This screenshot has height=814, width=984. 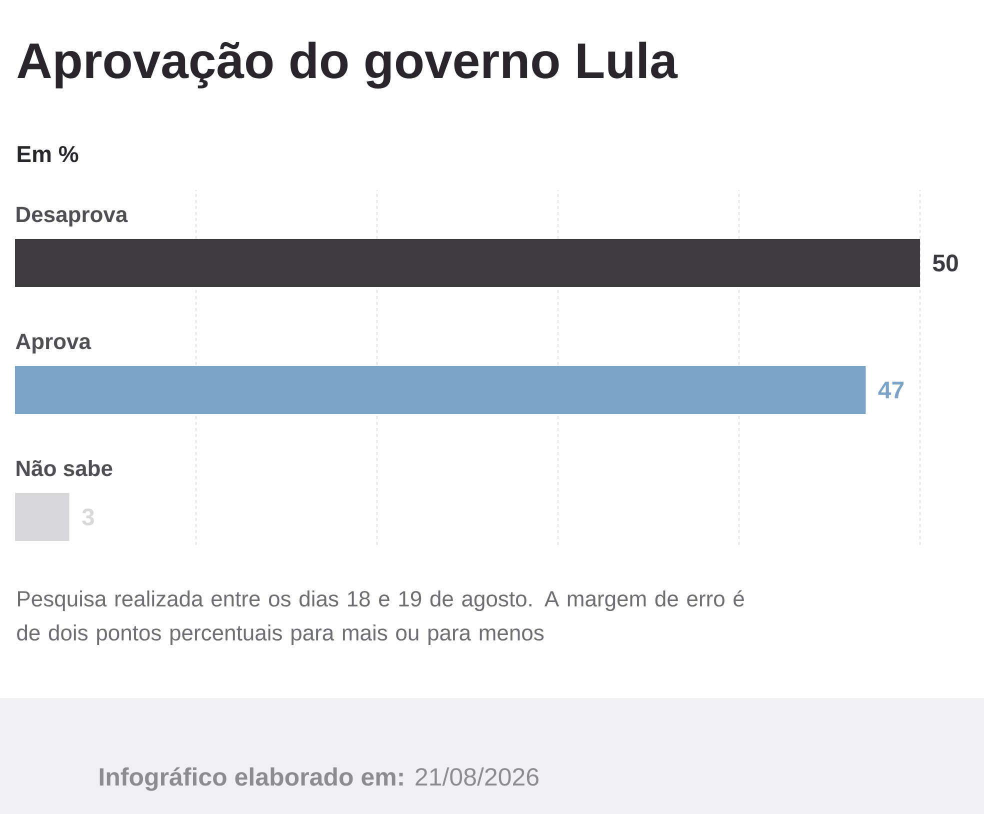 I want to click on text: Pesquisa realizada entre os dias 18 e 19 de agosto. A margem de erro é de dois pontos percentuais para mais ou para menos, so click(x=380, y=617).